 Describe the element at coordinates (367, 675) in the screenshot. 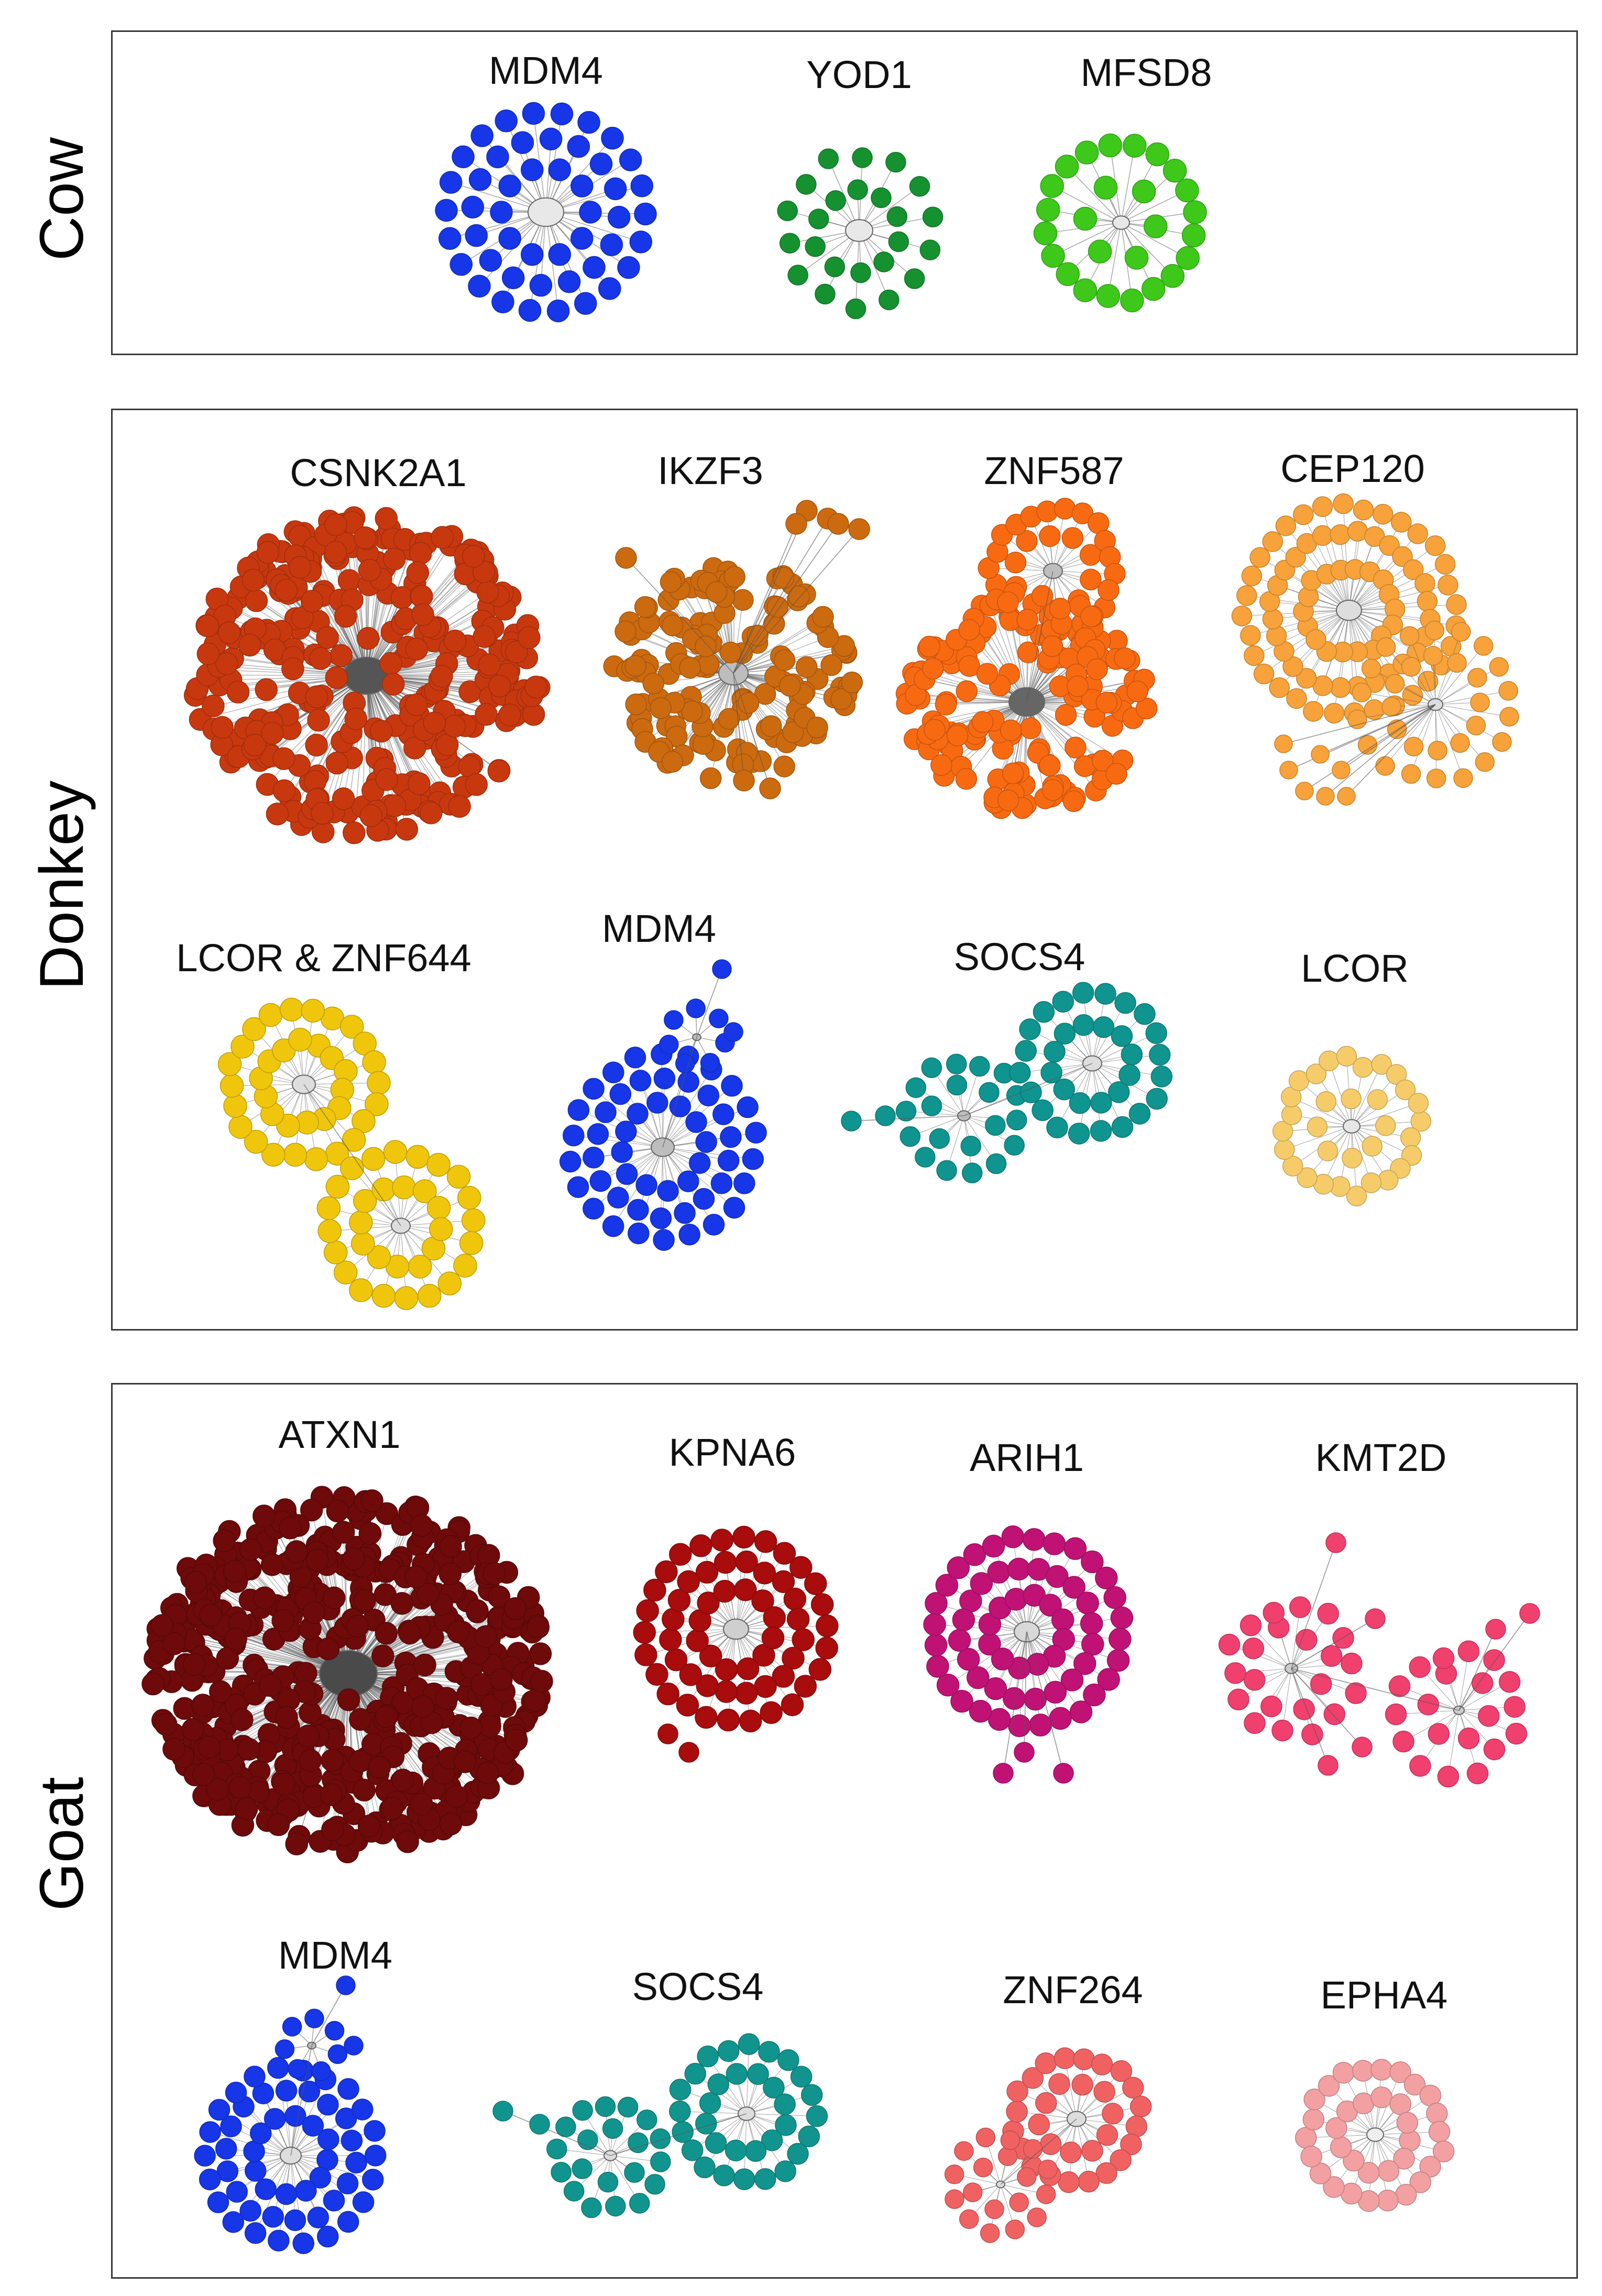

I see `network-donkey-csnk2a1` at that location.